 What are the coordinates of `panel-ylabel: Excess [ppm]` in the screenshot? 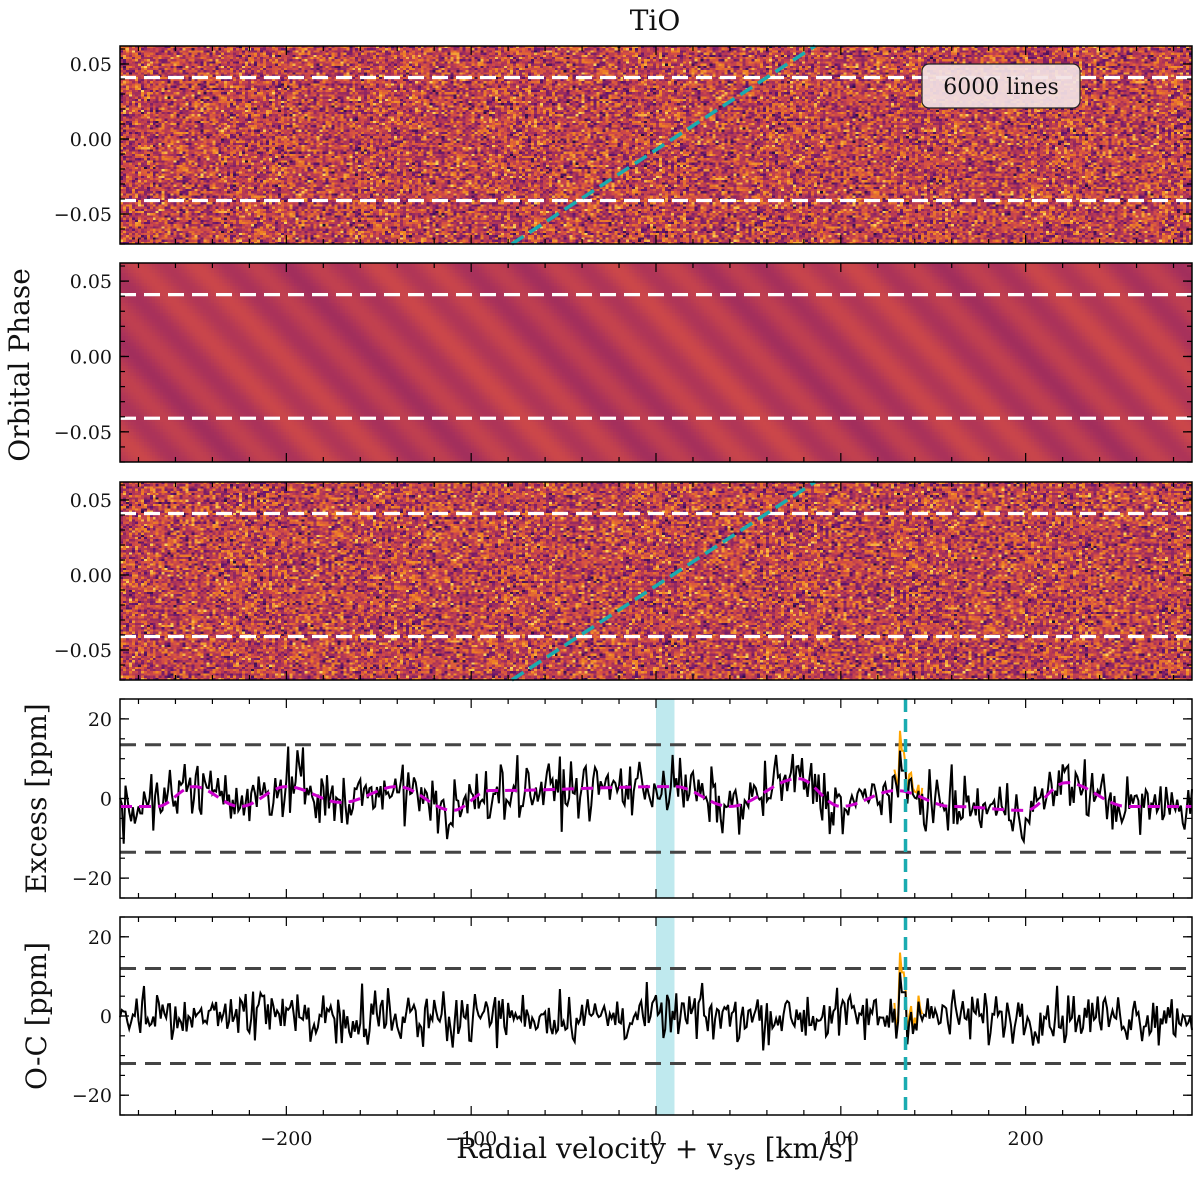 It's located at (36, 798).